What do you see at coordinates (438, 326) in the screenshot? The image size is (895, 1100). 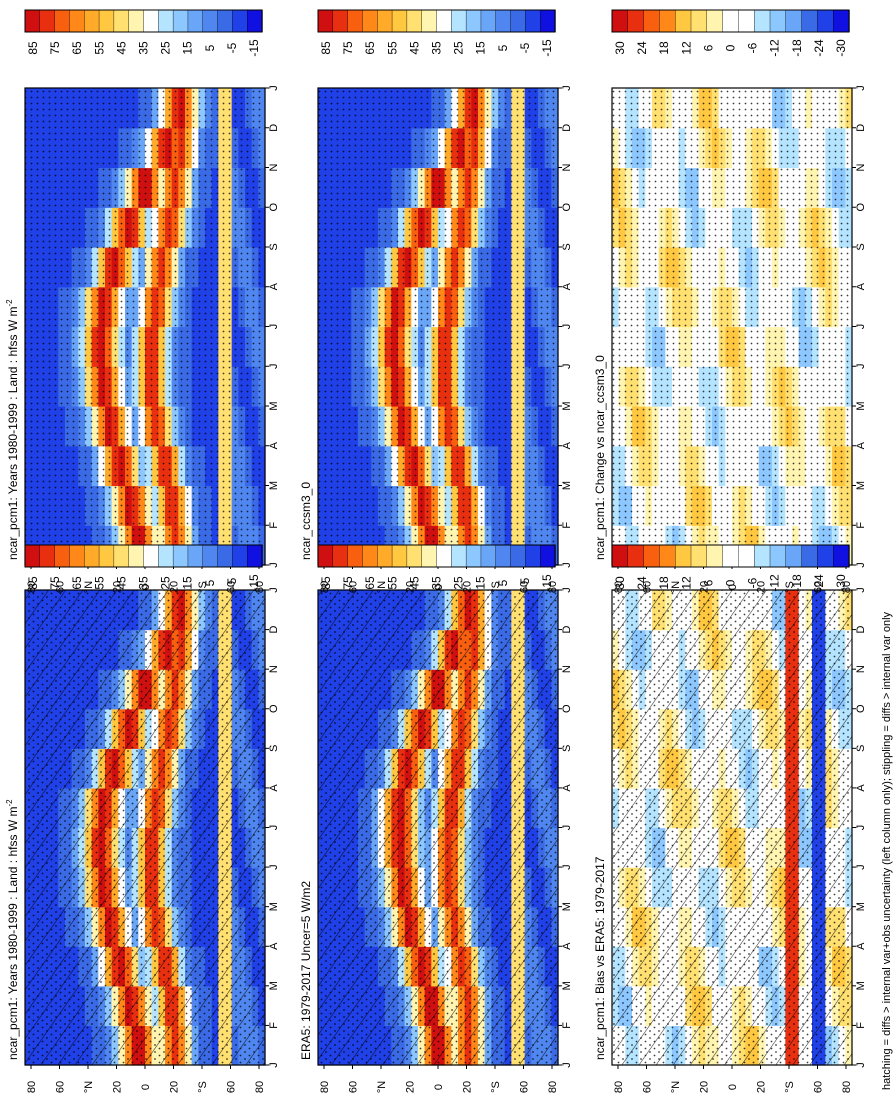 I see `stippling-overlay` at bounding box center [438, 326].